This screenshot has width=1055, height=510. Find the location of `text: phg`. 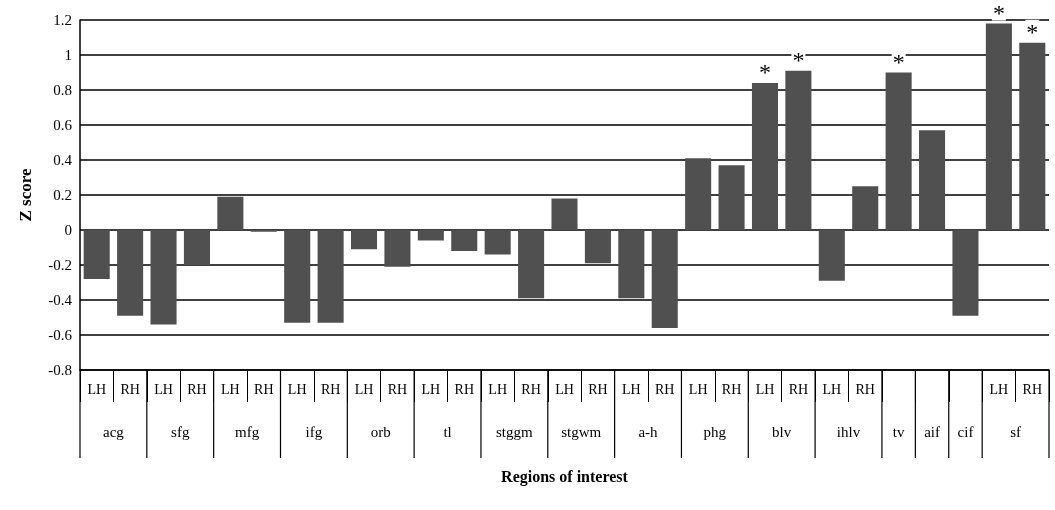

text: phg is located at coordinates (715, 432).